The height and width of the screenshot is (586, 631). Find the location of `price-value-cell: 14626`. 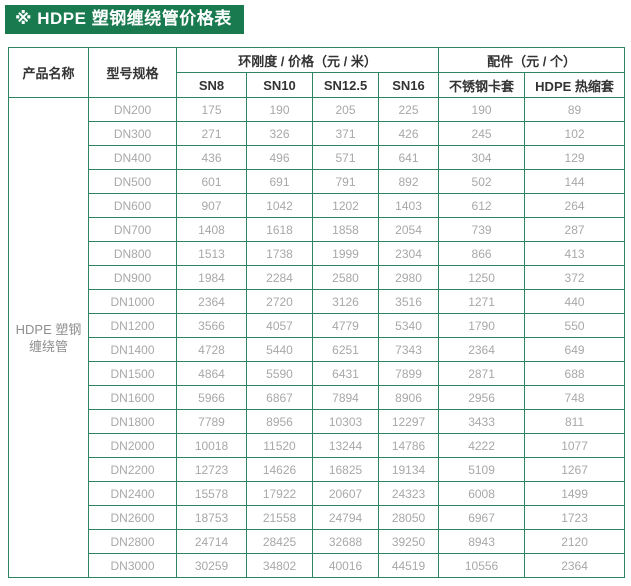

price-value-cell: 14626 is located at coordinates (279, 469).